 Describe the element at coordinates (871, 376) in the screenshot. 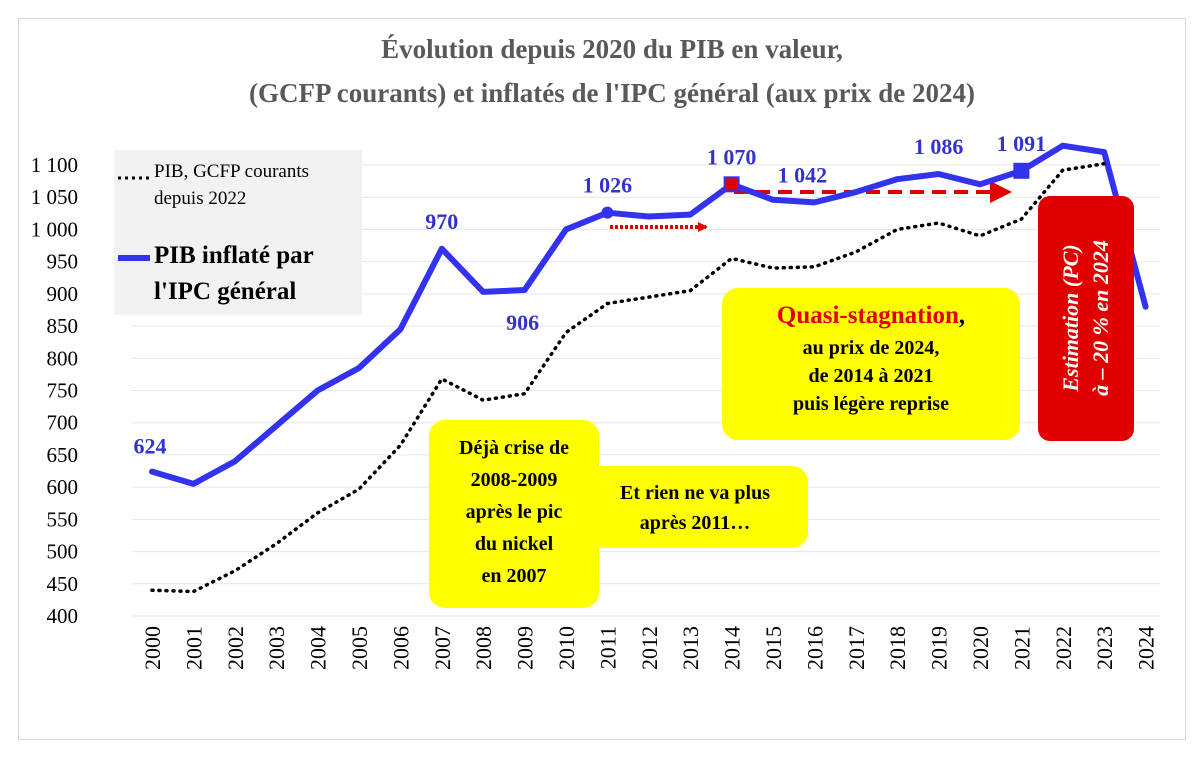

I see `stagnation-line-2: de 2014 à 2021` at that location.